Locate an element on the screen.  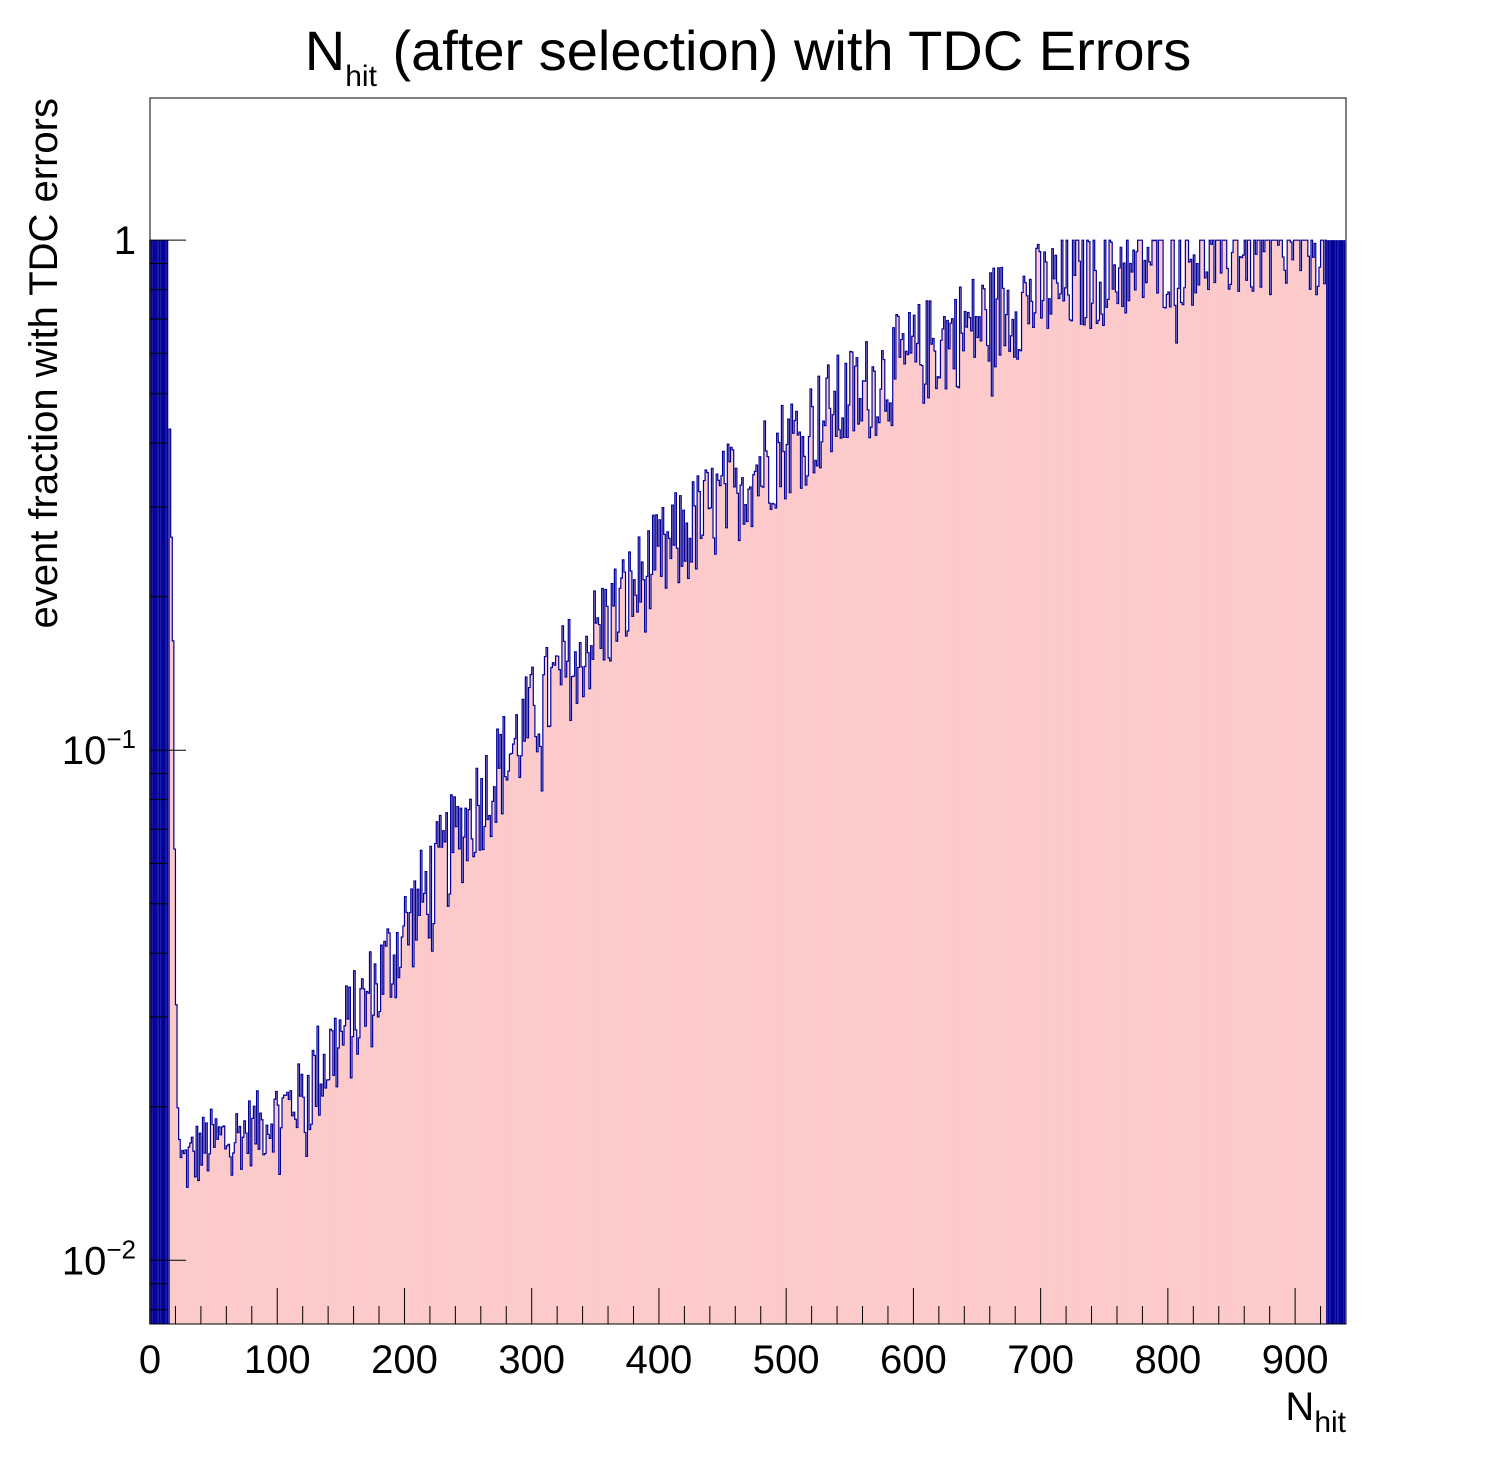
y-tick-label: 10−2 is located at coordinates (99, 1258).